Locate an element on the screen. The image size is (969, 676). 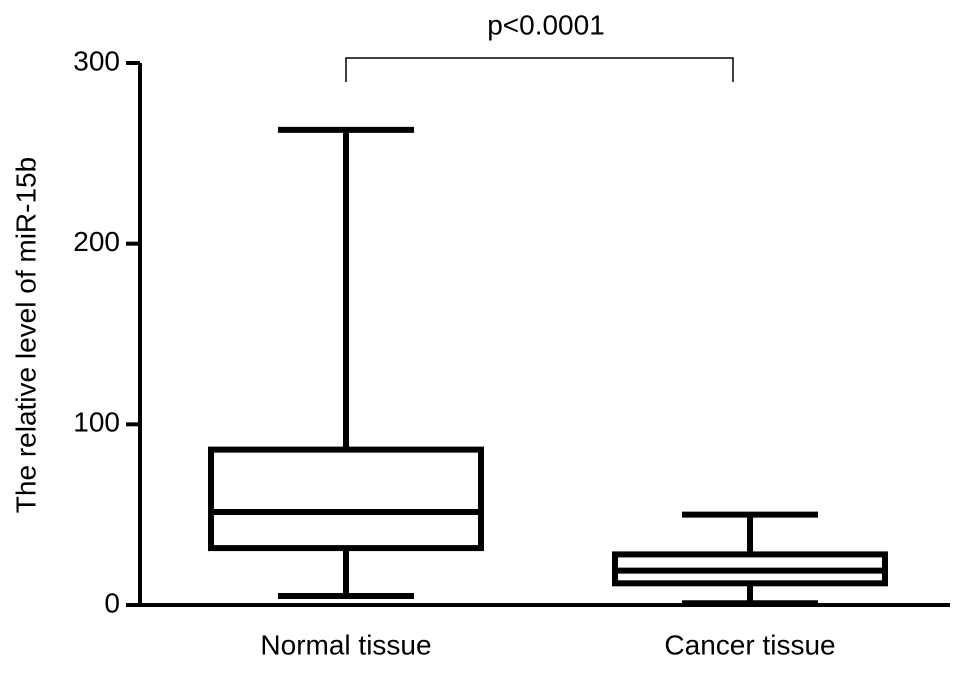
x-tick-label: Cancer tissue is located at coordinates (749, 644).